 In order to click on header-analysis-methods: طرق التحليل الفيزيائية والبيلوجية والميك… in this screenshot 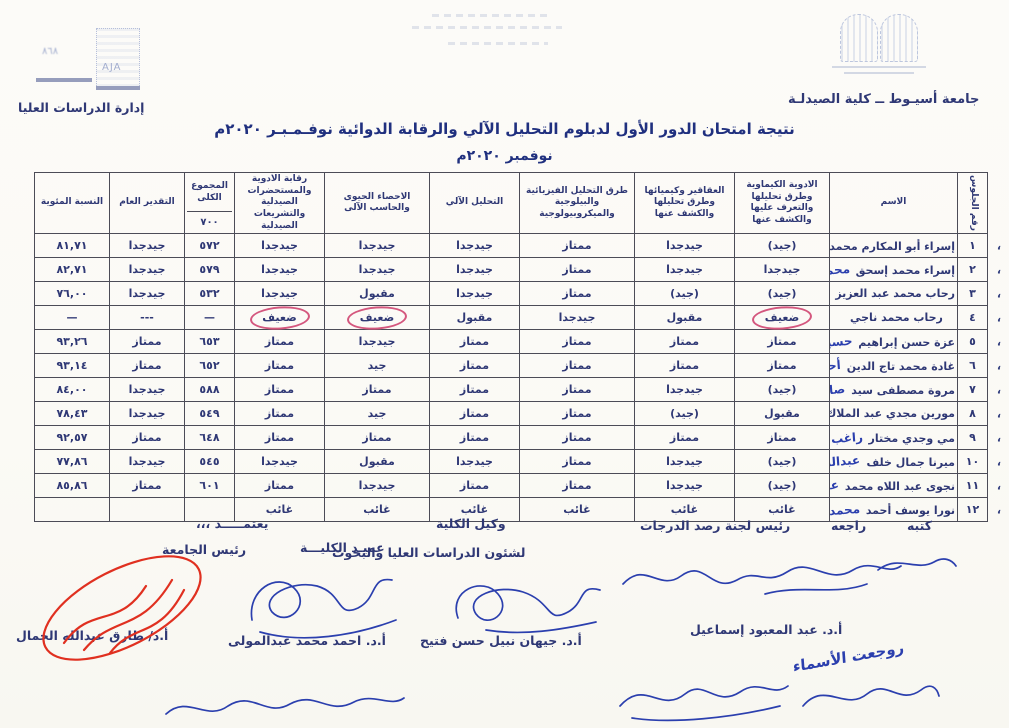, I will do `click(577, 203)`.